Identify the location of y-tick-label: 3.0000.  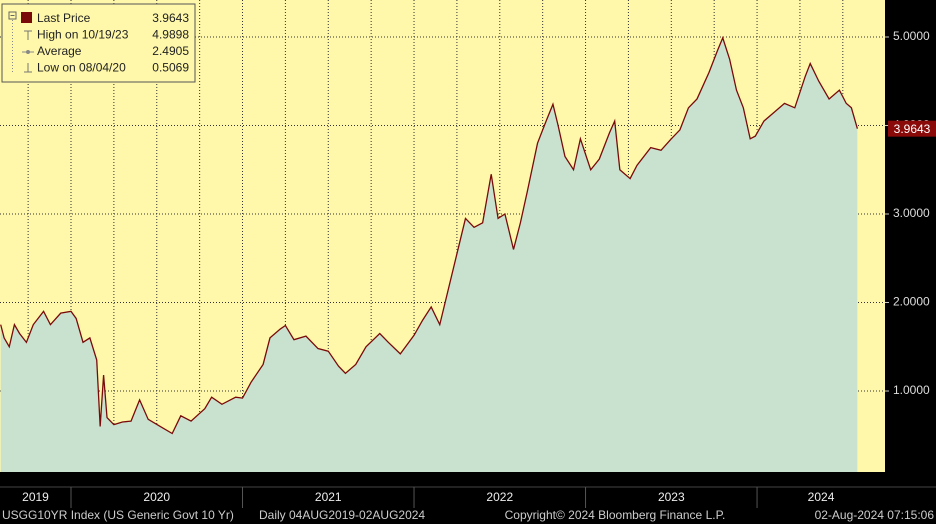
(911, 213).